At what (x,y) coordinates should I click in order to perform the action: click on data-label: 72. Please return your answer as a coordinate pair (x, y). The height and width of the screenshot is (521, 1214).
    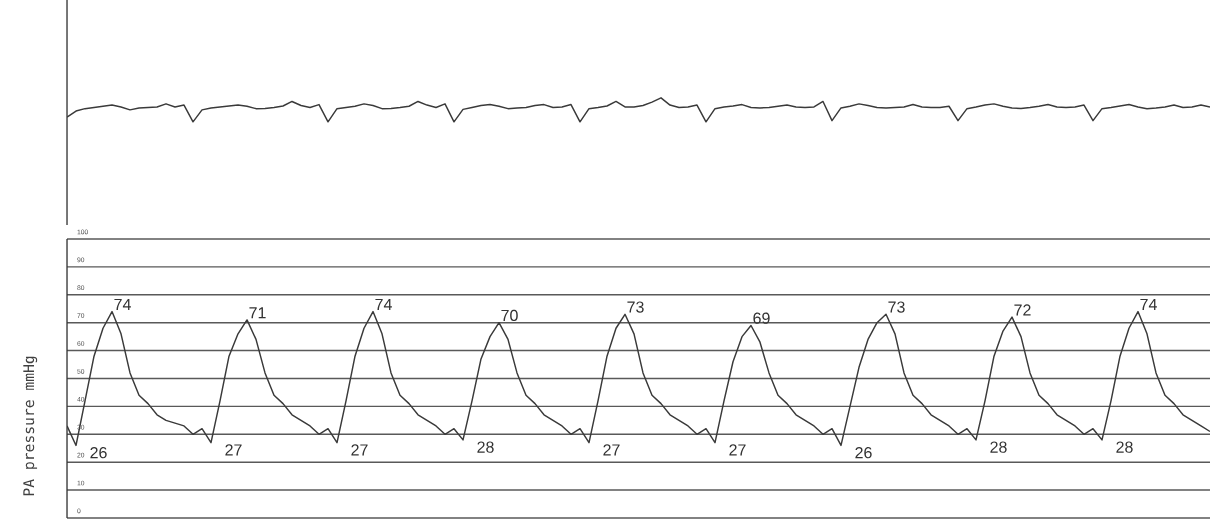
    Looking at the image, I should click on (1022, 310).